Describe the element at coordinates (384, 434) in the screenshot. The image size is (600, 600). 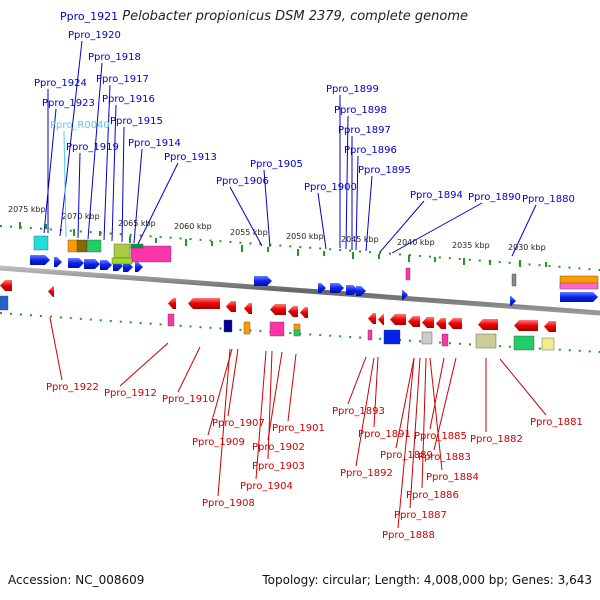
I see `reverse-gene-label: Ppro_1891` at that location.